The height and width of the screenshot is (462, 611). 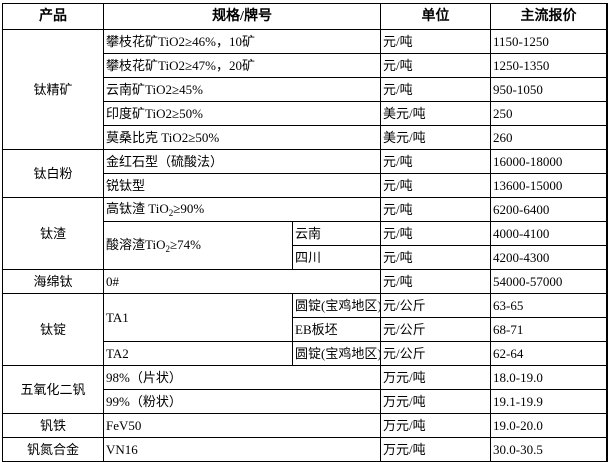 What do you see at coordinates (242, 281) in the screenshot?
I see `spec-cell: 0#` at bounding box center [242, 281].